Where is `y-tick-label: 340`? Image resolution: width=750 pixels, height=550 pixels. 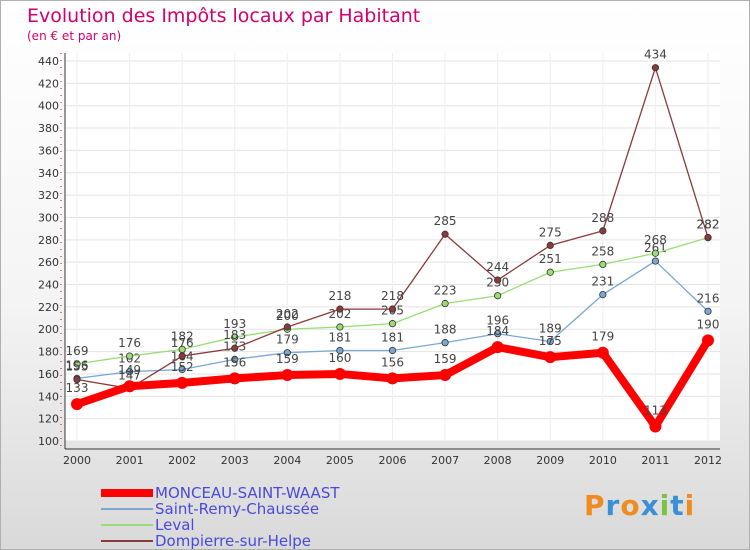 y-tick-label: 340 is located at coordinates (48, 173).